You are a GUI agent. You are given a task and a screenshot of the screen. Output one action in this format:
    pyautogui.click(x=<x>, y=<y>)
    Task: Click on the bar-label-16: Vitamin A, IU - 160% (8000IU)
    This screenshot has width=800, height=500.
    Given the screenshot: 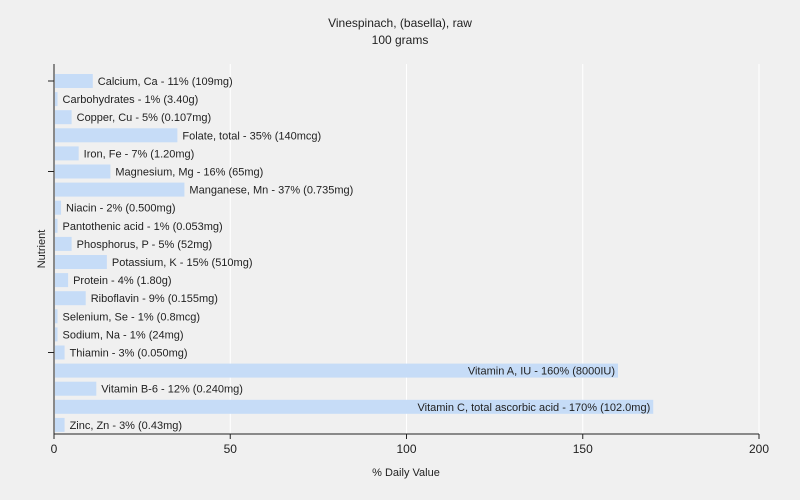 What is the action you would take?
    pyautogui.click(x=541, y=372)
    